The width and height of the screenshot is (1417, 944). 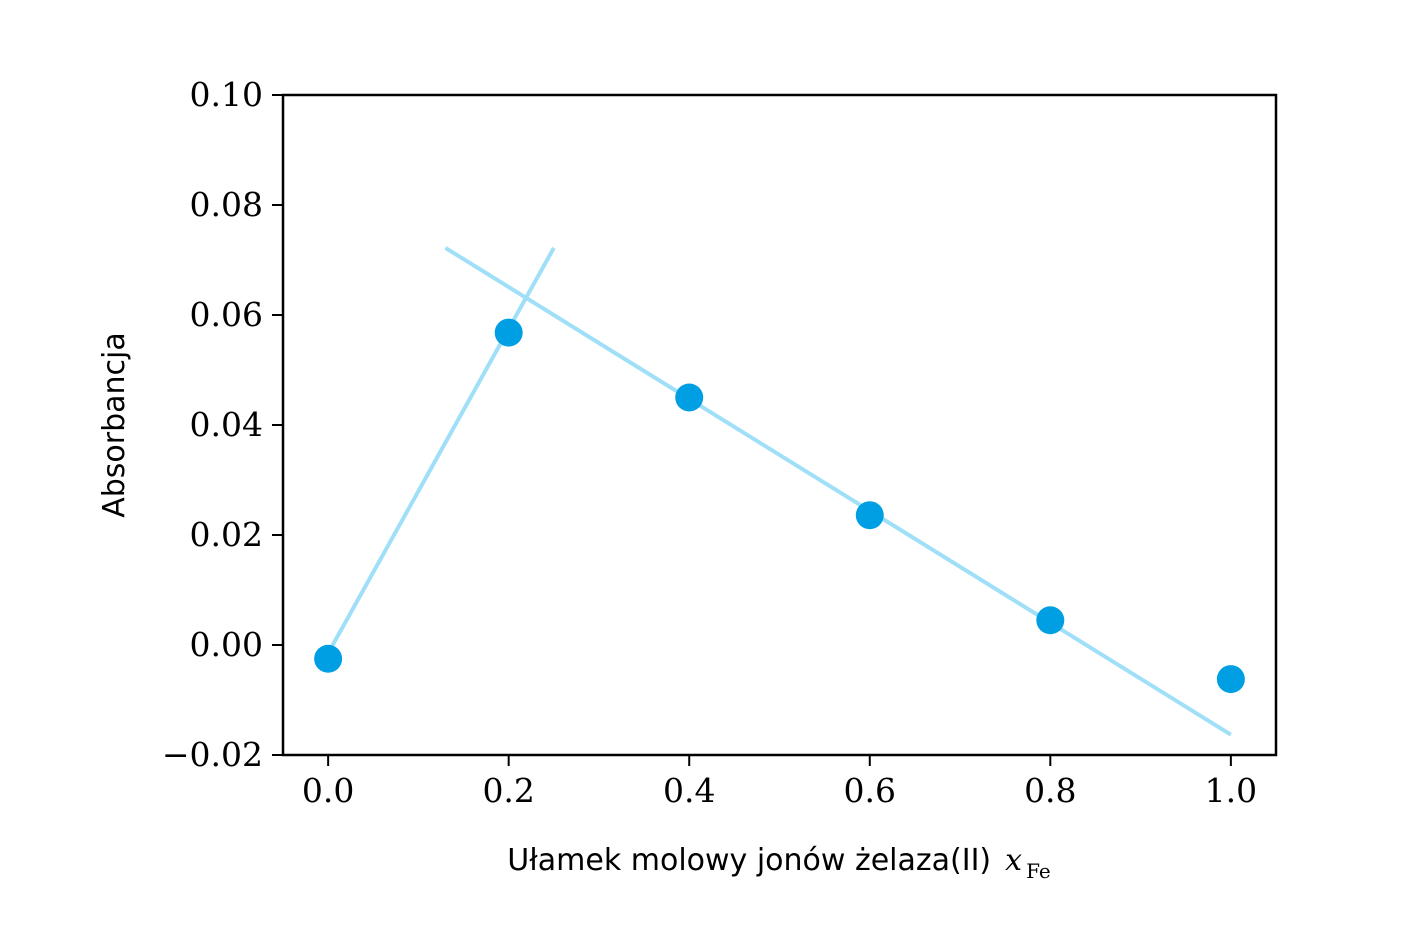 What do you see at coordinates (689, 790) in the screenshot?
I see `x-tick-label: 0.4` at bounding box center [689, 790].